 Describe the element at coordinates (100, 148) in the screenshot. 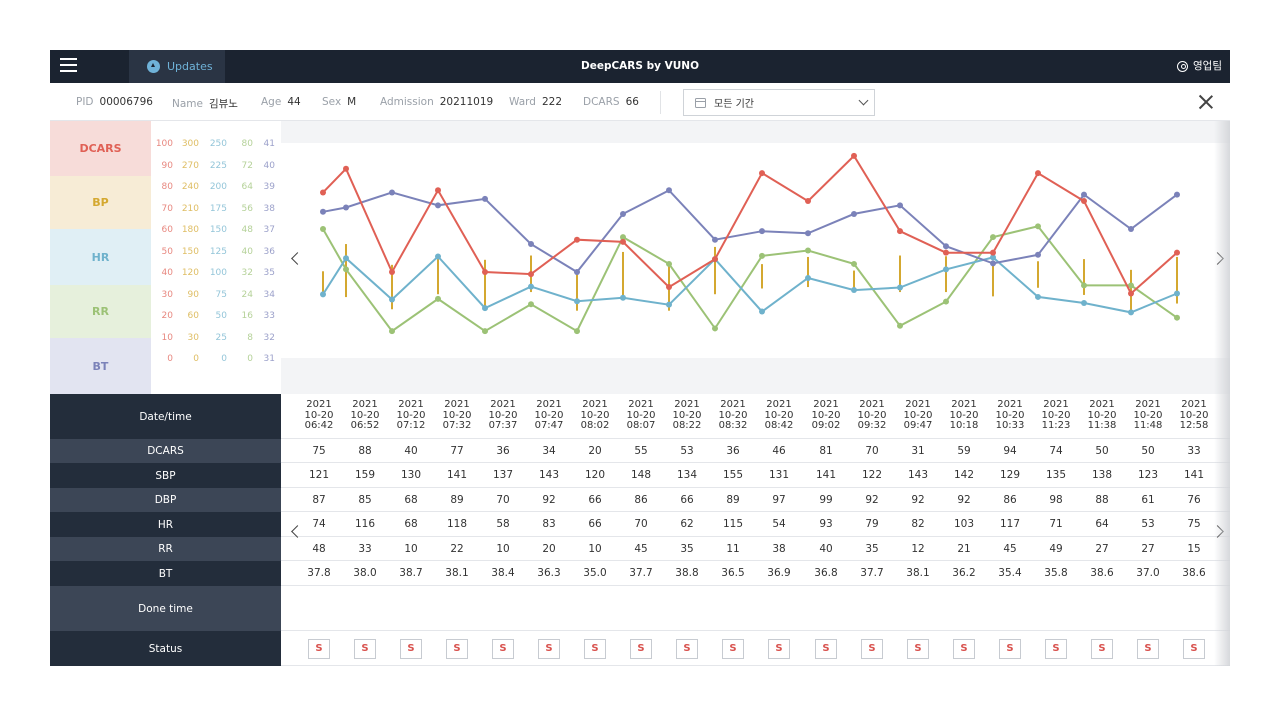

I see `legend-dcars: DCARS` at that location.